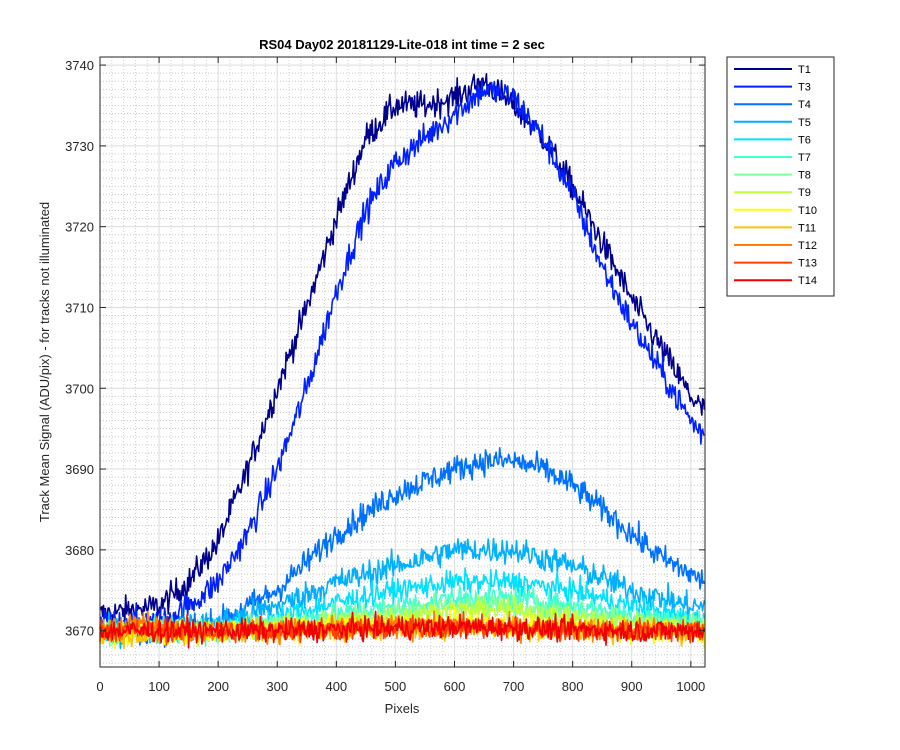 The image size is (900, 750). I want to click on x-axis-title: Pixels, so click(402, 708).